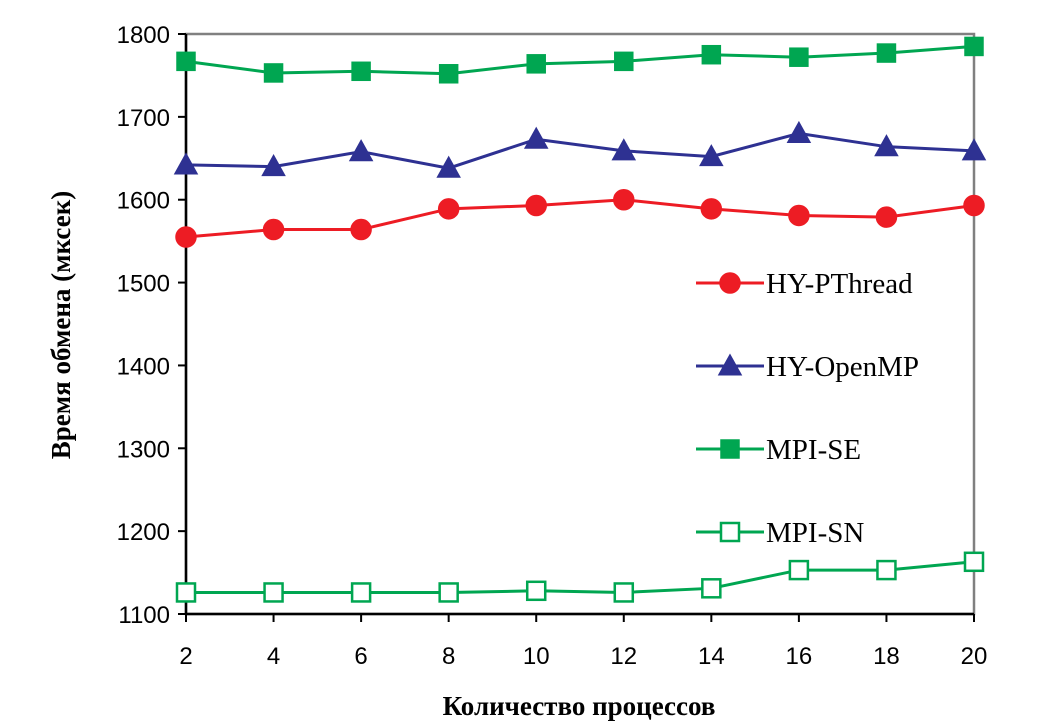  I want to click on legend-entry: MPI-SE, so click(778, 450).